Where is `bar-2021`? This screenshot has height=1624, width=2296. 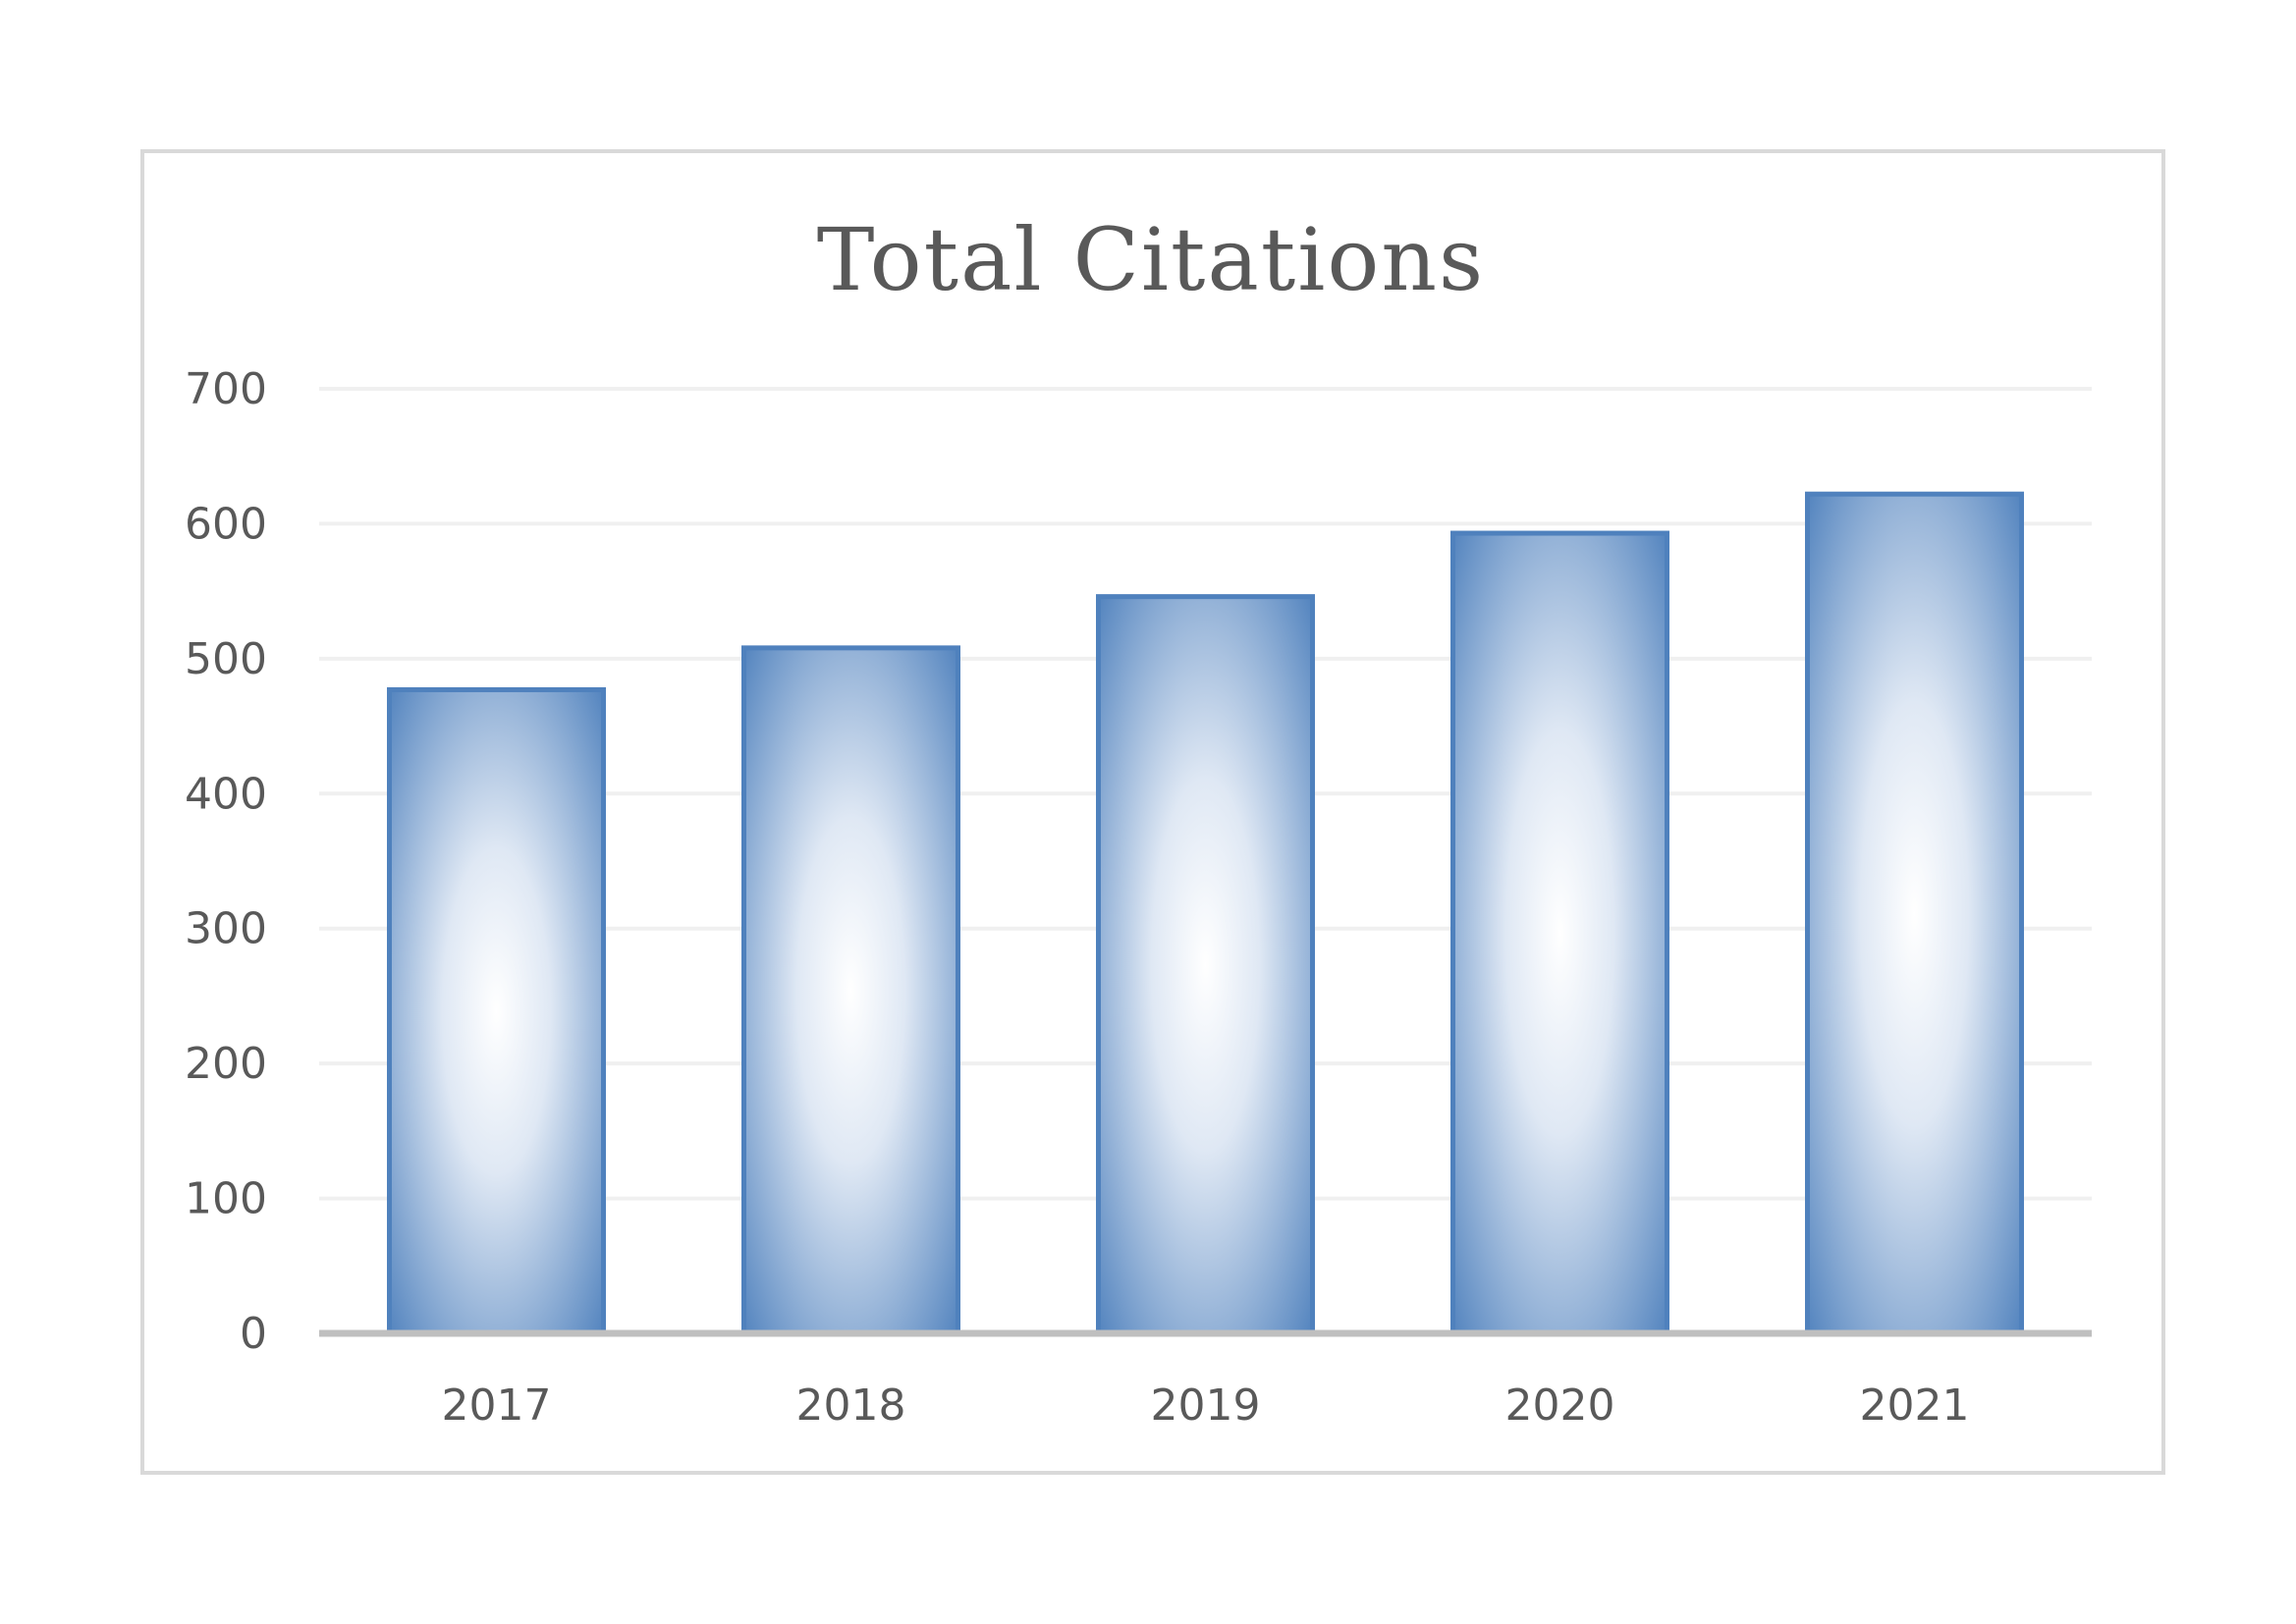 bar-2021 is located at coordinates (1914, 913).